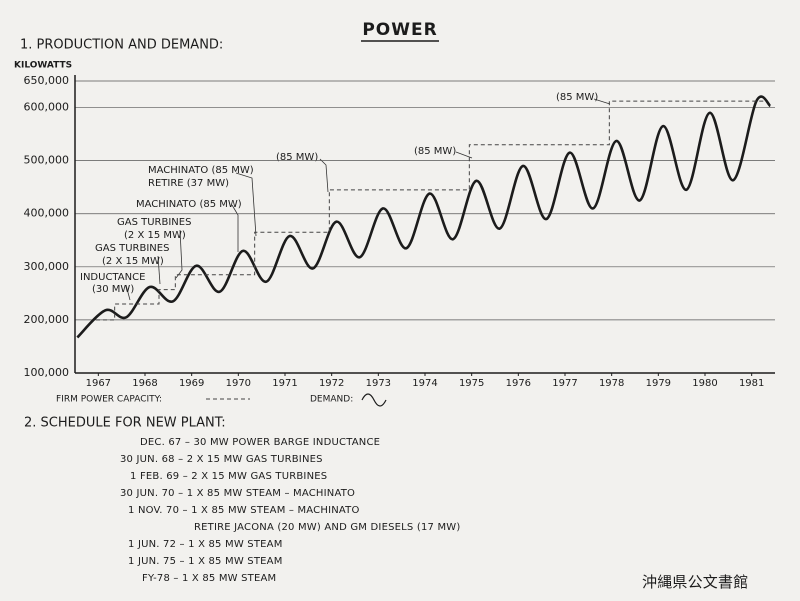 The image size is (800, 601). I want to click on page-title: POWER, so click(399, 30).